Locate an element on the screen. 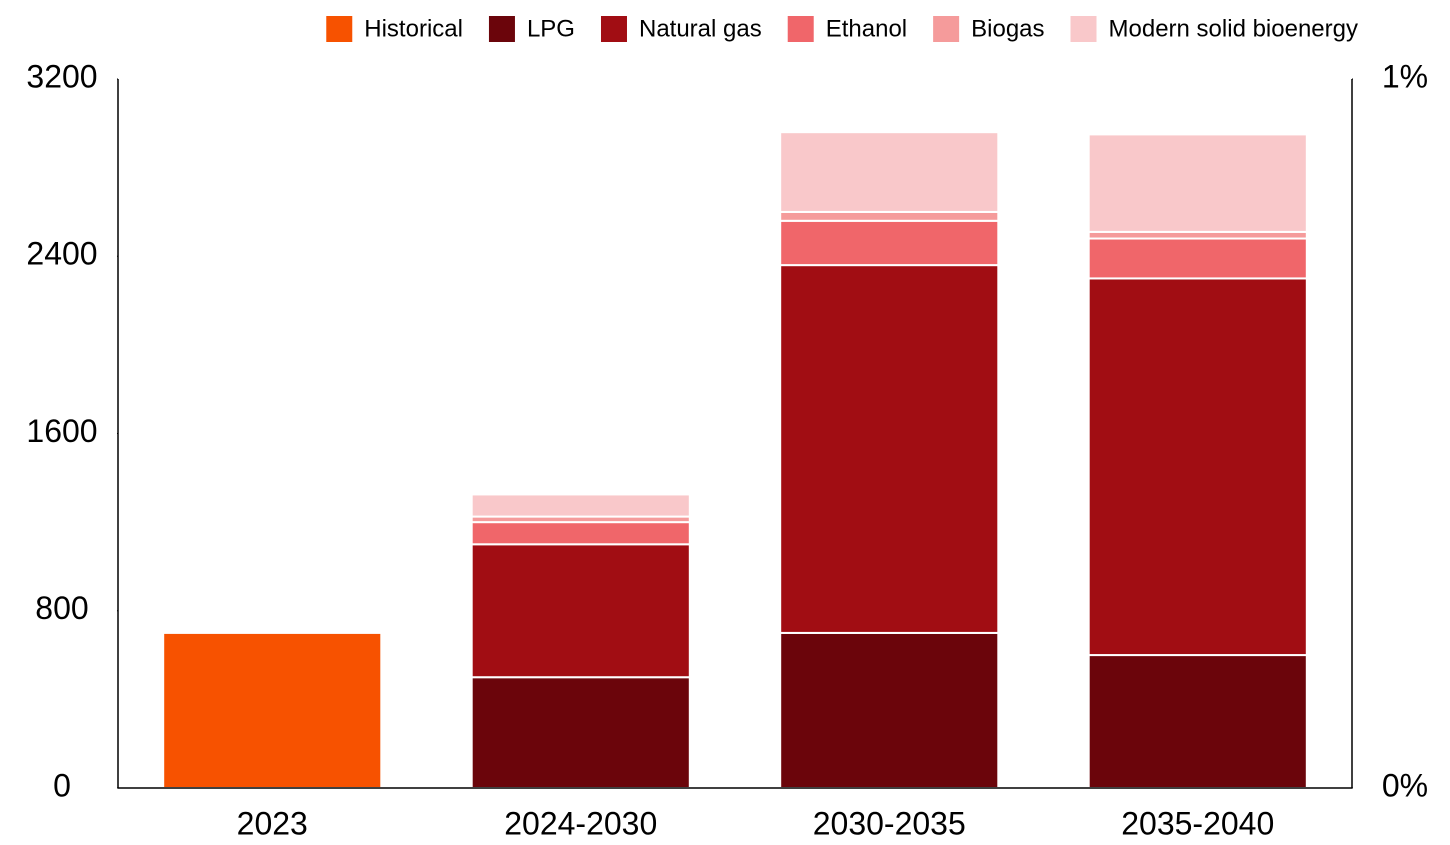 The height and width of the screenshot is (845, 1450). legend-item: Biogas is located at coordinates (989, 28).